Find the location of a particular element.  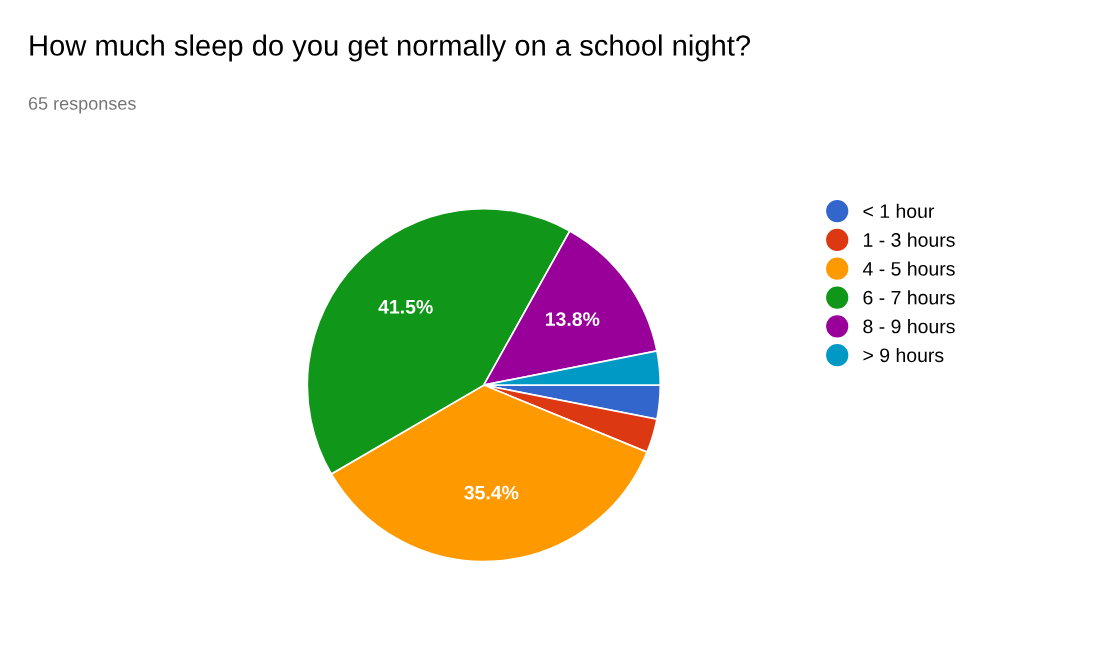

legend-label: 1 - 3 hours is located at coordinates (909, 239).